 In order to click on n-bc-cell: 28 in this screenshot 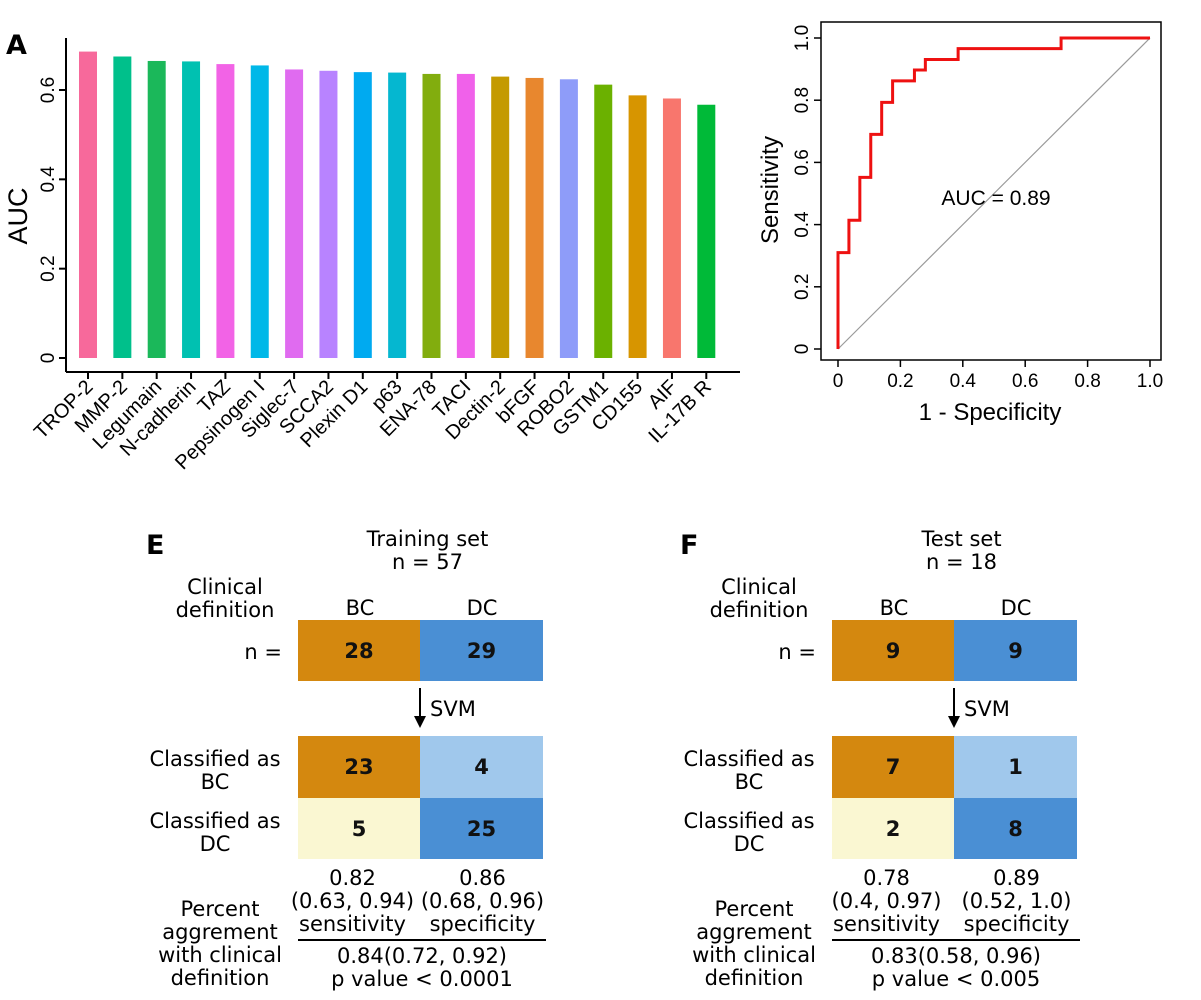, I will do `click(359, 650)`.